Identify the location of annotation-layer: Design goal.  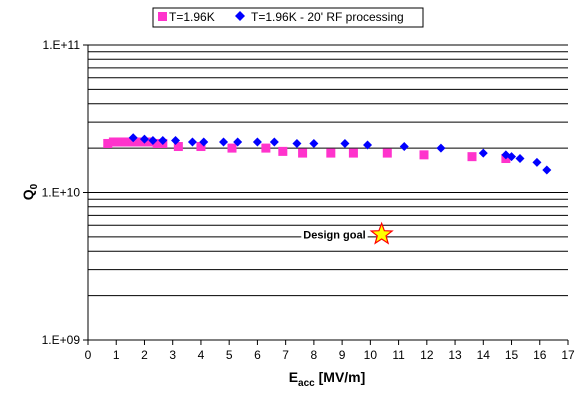
(347, 233).